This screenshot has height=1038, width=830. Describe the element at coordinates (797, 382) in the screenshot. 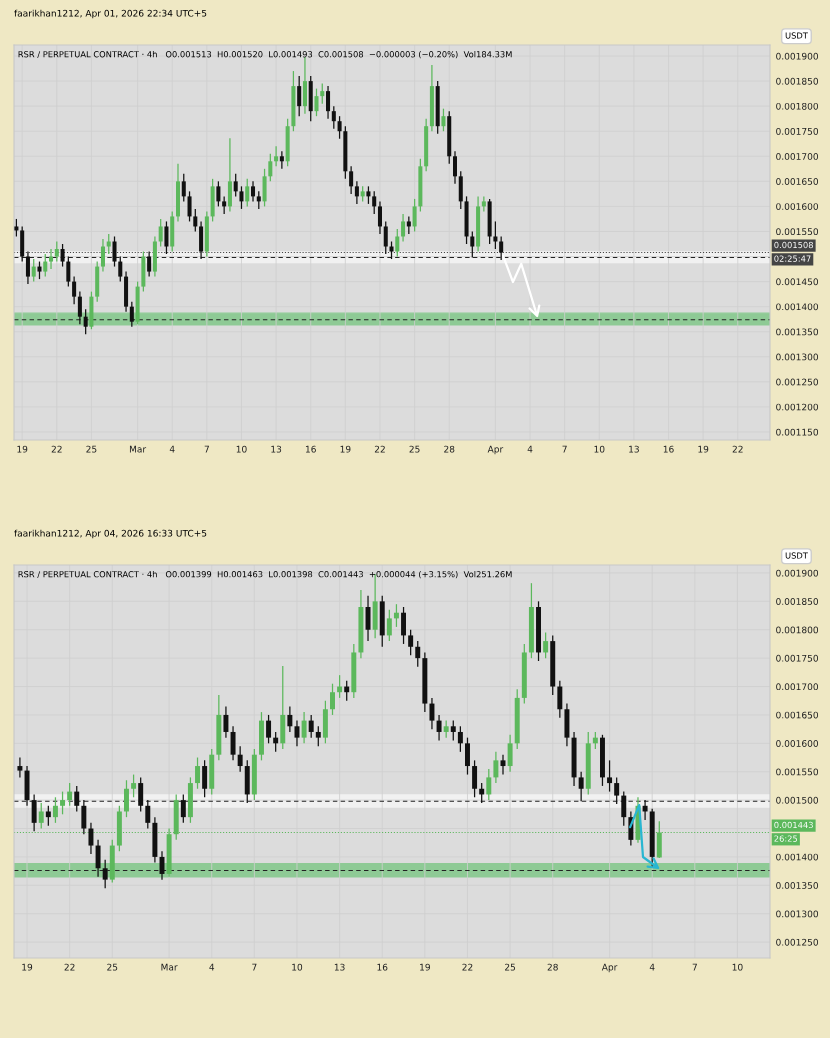

I see `y-tick-label: 0.001250` at that location.